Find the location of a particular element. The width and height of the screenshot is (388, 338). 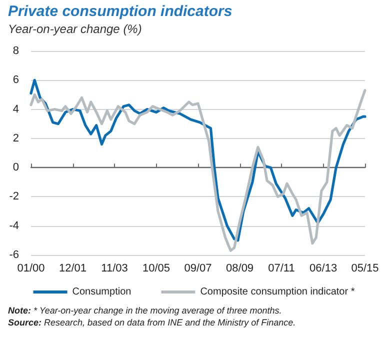

chart-title: Private consumption indicators is located at coordinates (120, 11).